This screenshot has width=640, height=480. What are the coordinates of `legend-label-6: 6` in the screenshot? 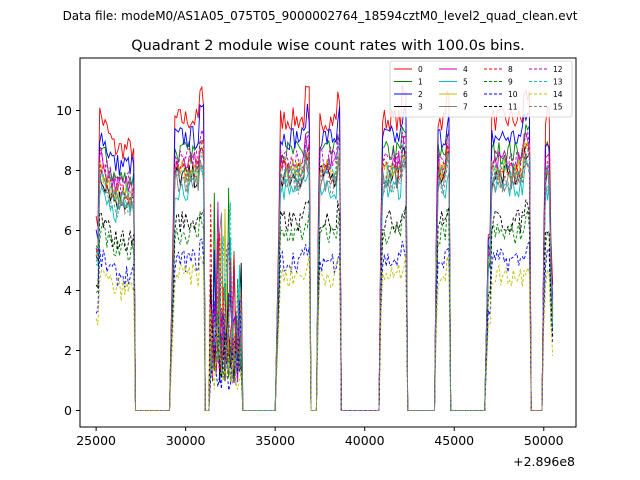 It's located at (465, 94).